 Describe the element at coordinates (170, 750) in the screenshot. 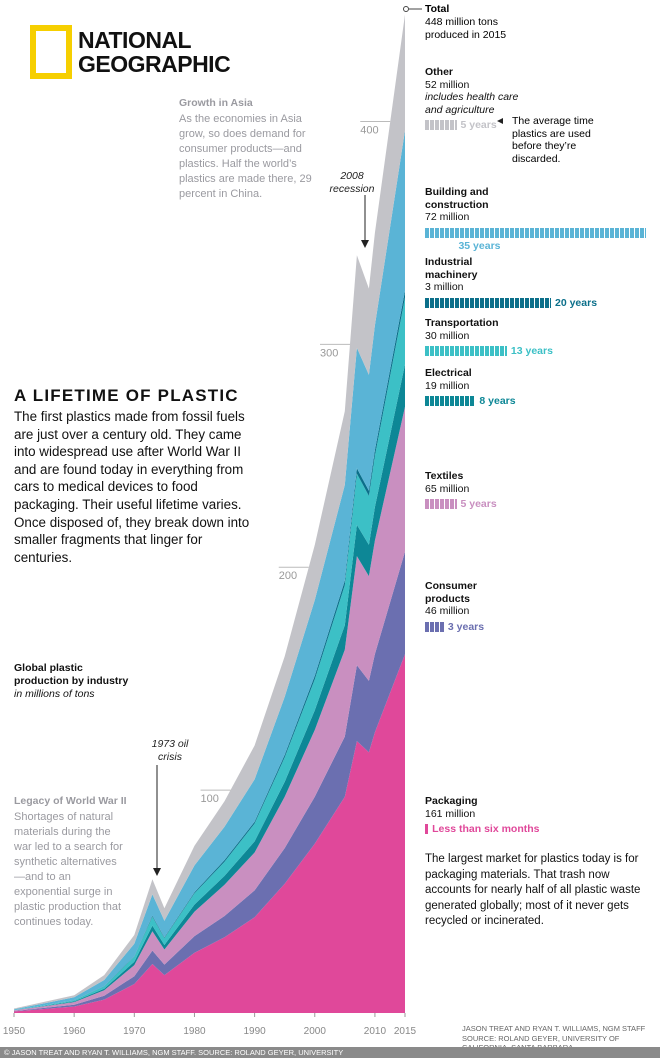

I see `oil-crisis-label: 1973 oil crisis` at that location.